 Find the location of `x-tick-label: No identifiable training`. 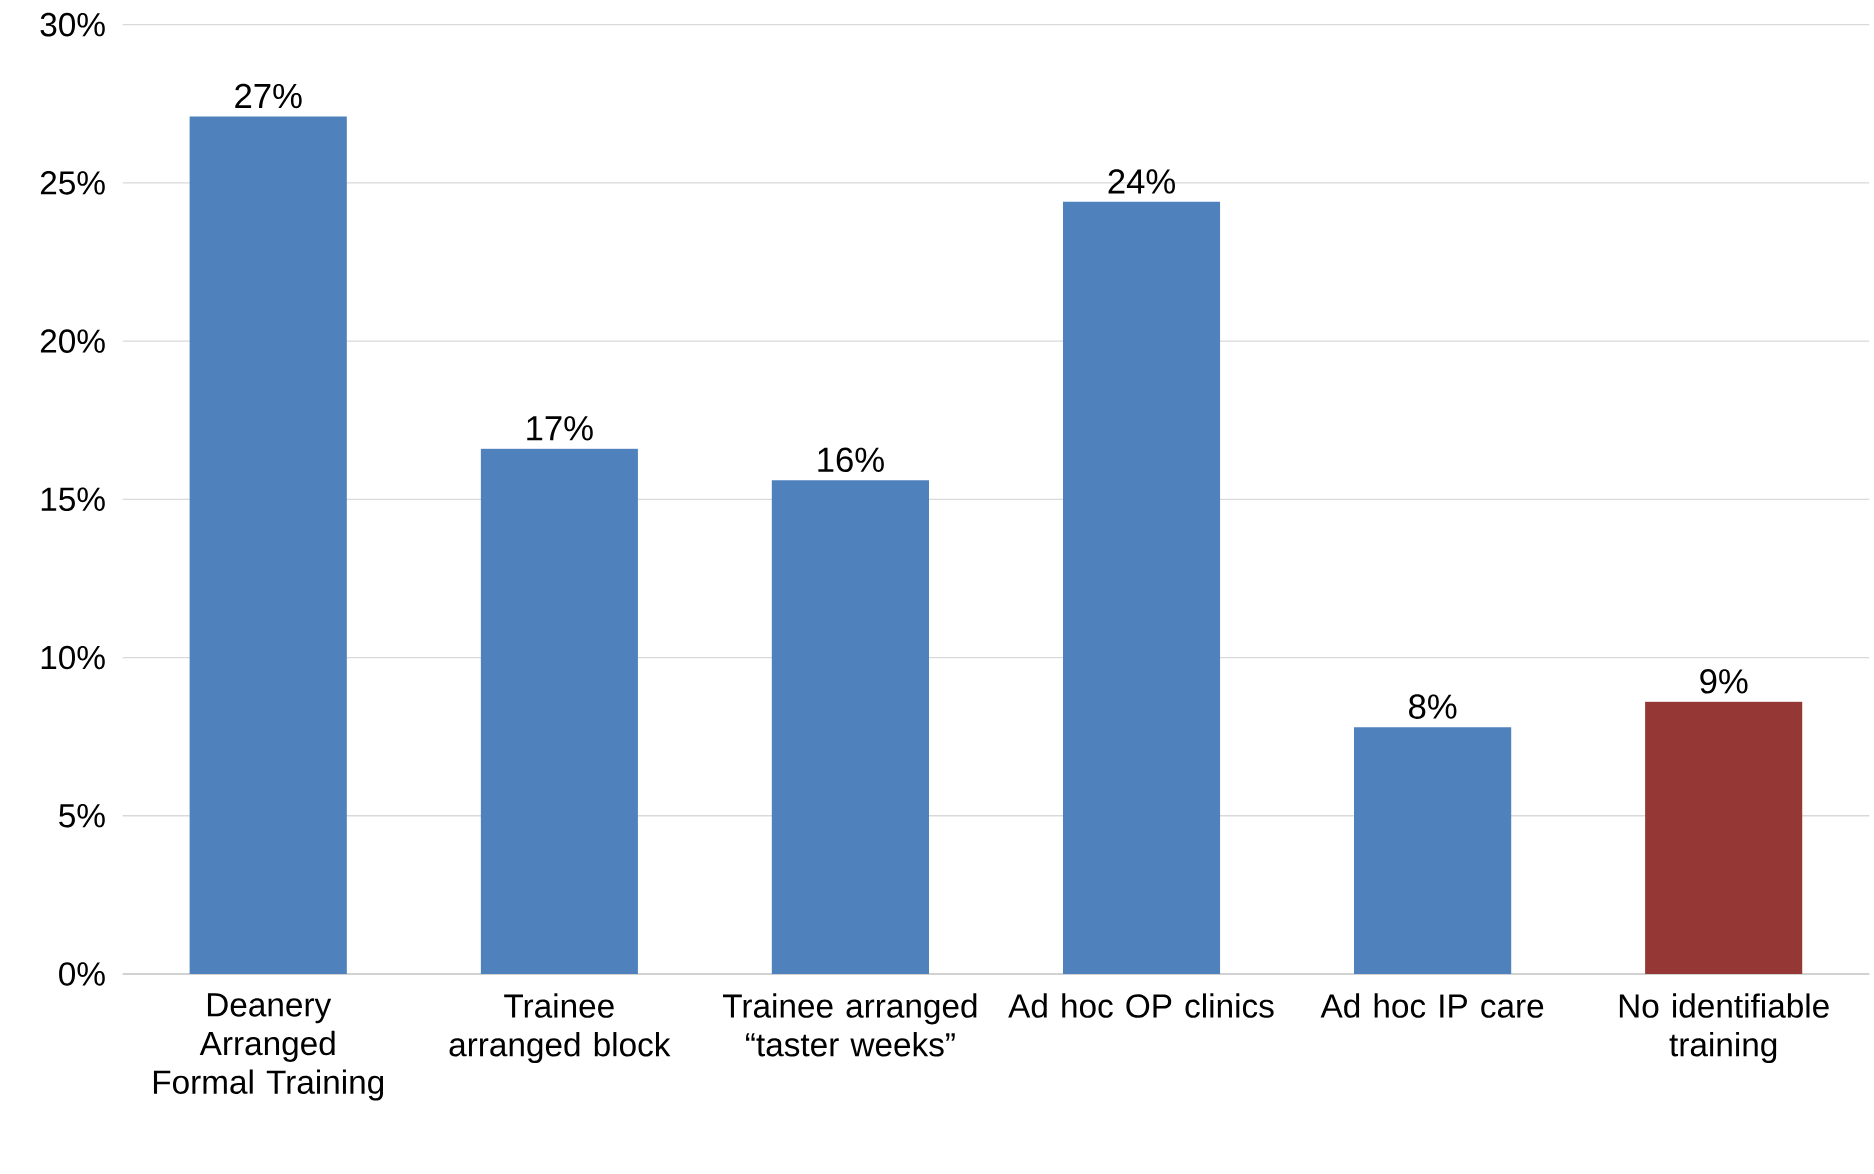

x-tick-label: No identifiable training is located at coordinates (1724, 1028).